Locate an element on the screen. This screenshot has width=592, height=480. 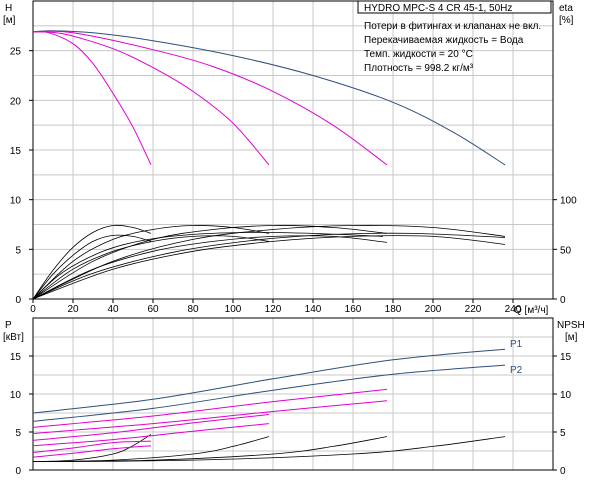
bottom-left-axis-unit: [кВт] is located at coordinates (13, 337).